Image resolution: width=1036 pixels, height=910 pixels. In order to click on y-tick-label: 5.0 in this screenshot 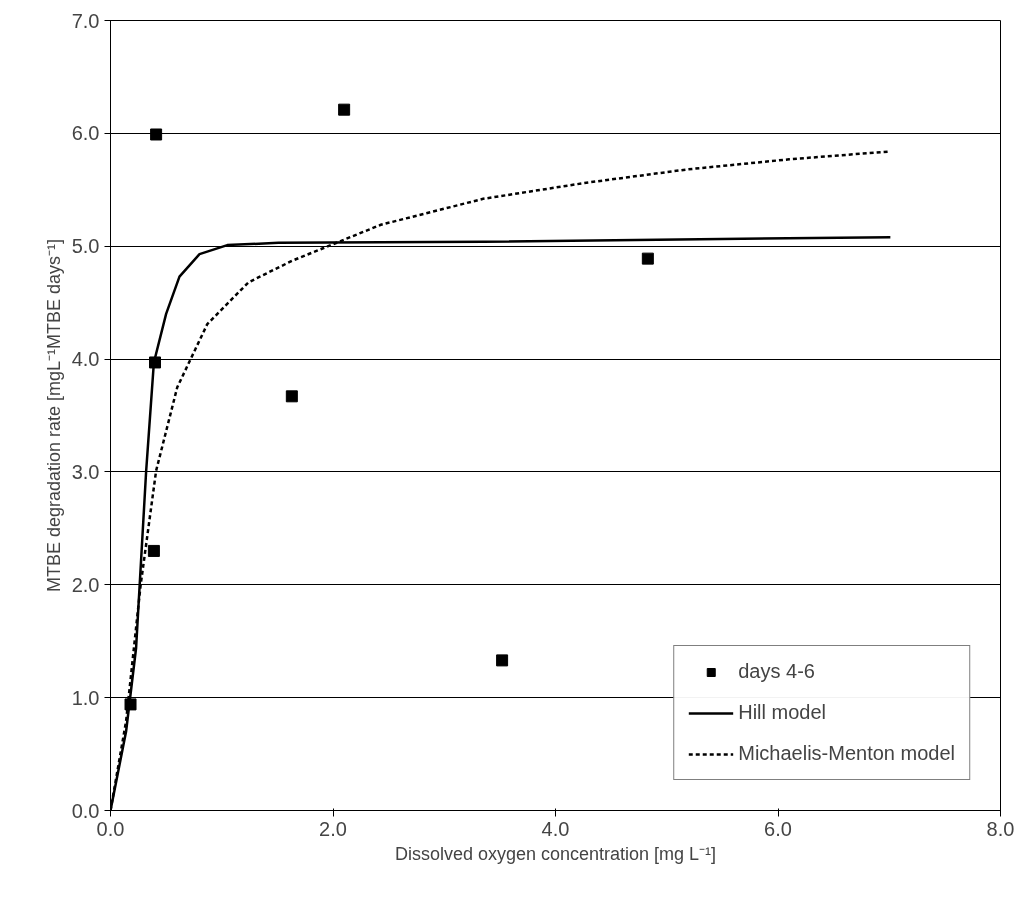, I will do `click(85, 246)`.